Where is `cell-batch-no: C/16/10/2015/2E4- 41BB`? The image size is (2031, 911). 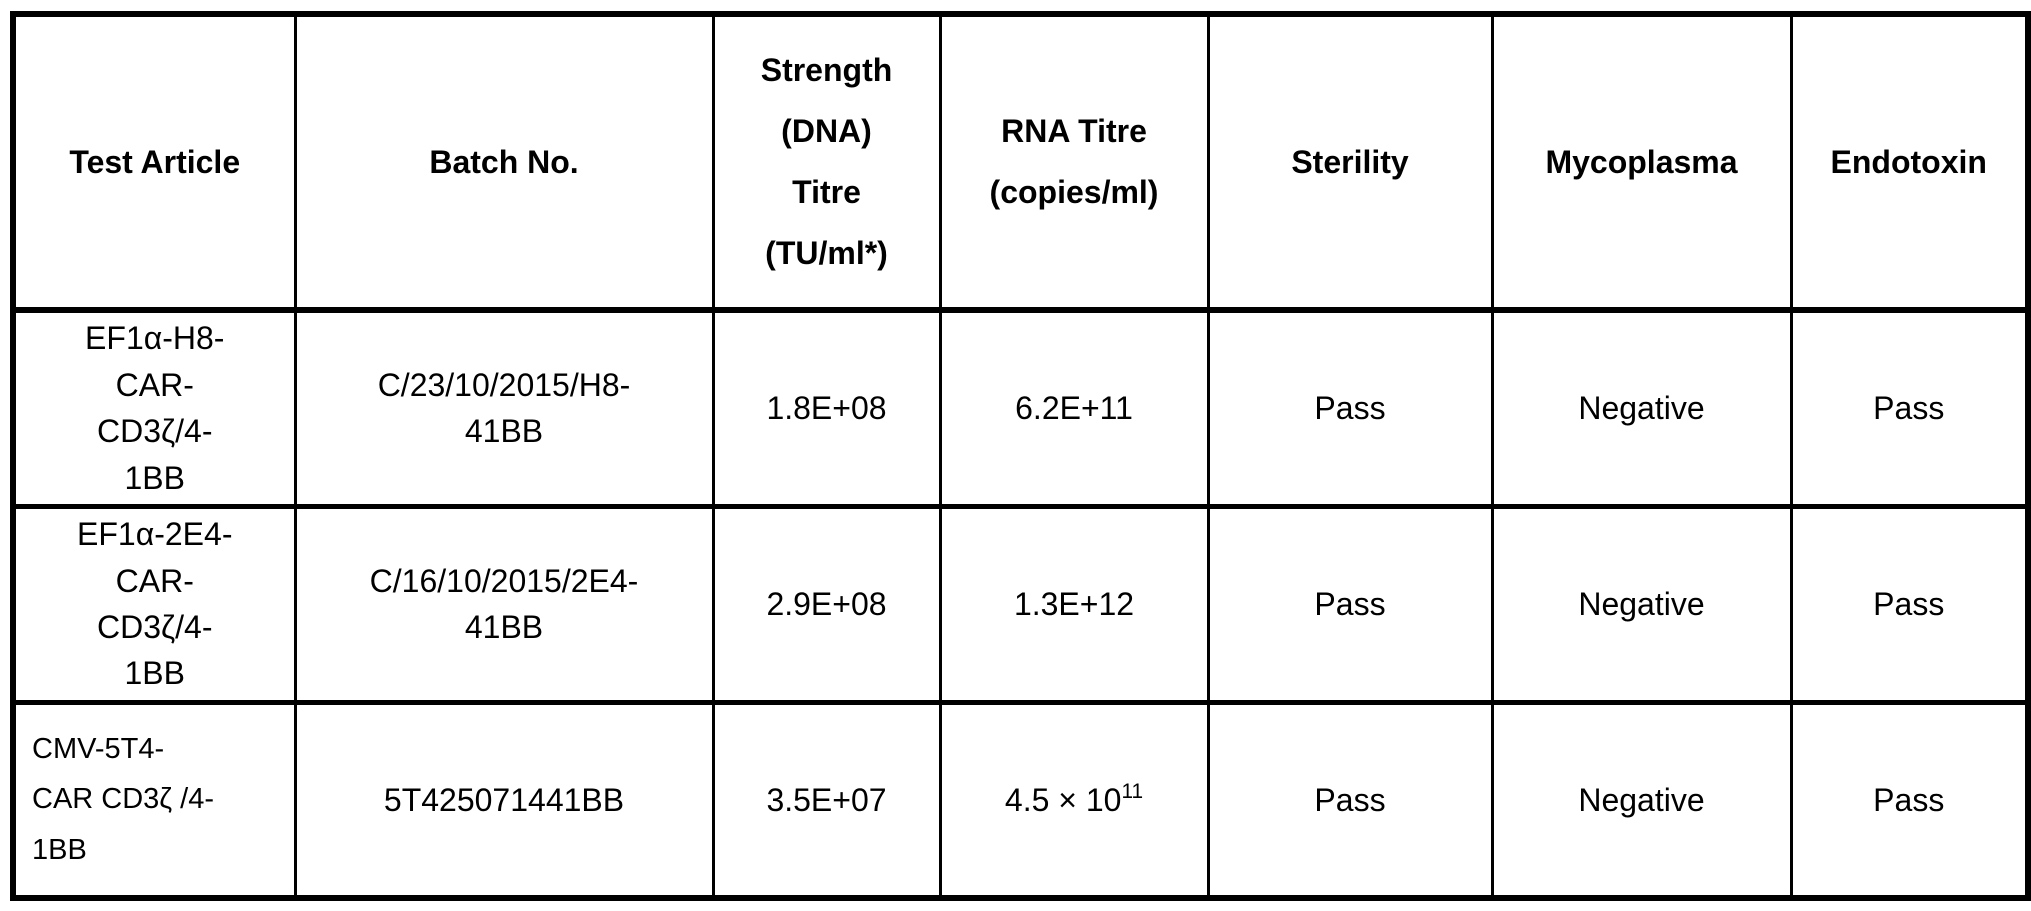
cell-batch-no: C/16/10/2015/2E4- 41BB is located at coordinates (504, 603).